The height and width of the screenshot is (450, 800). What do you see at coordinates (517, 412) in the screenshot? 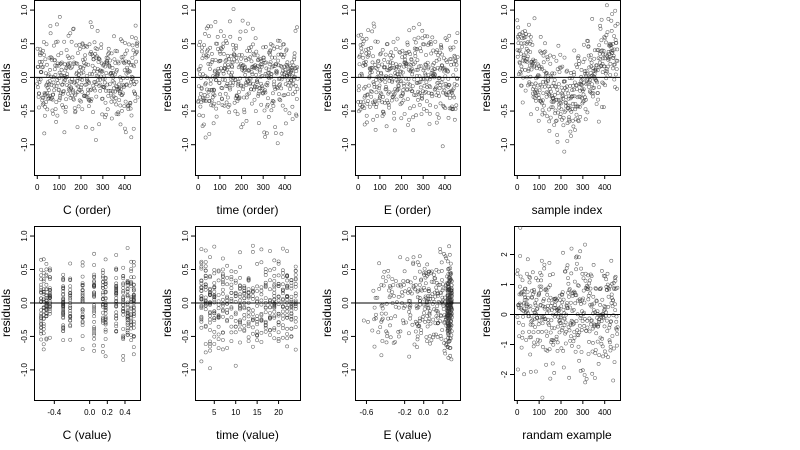
I see `x-tick-label: 0` at bounding box center [517, 412].